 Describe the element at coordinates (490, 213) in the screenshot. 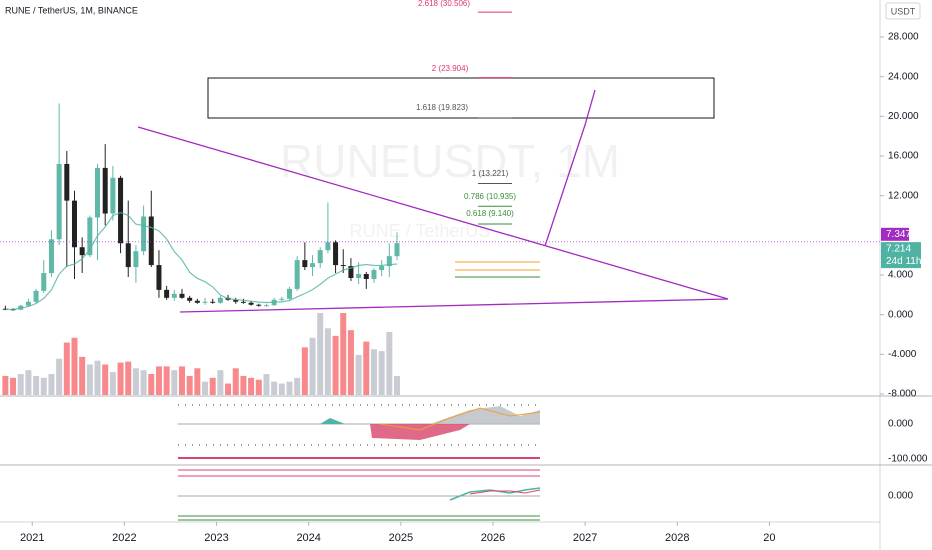

I see `fib-label: 0.618 (9.140)` at that location.